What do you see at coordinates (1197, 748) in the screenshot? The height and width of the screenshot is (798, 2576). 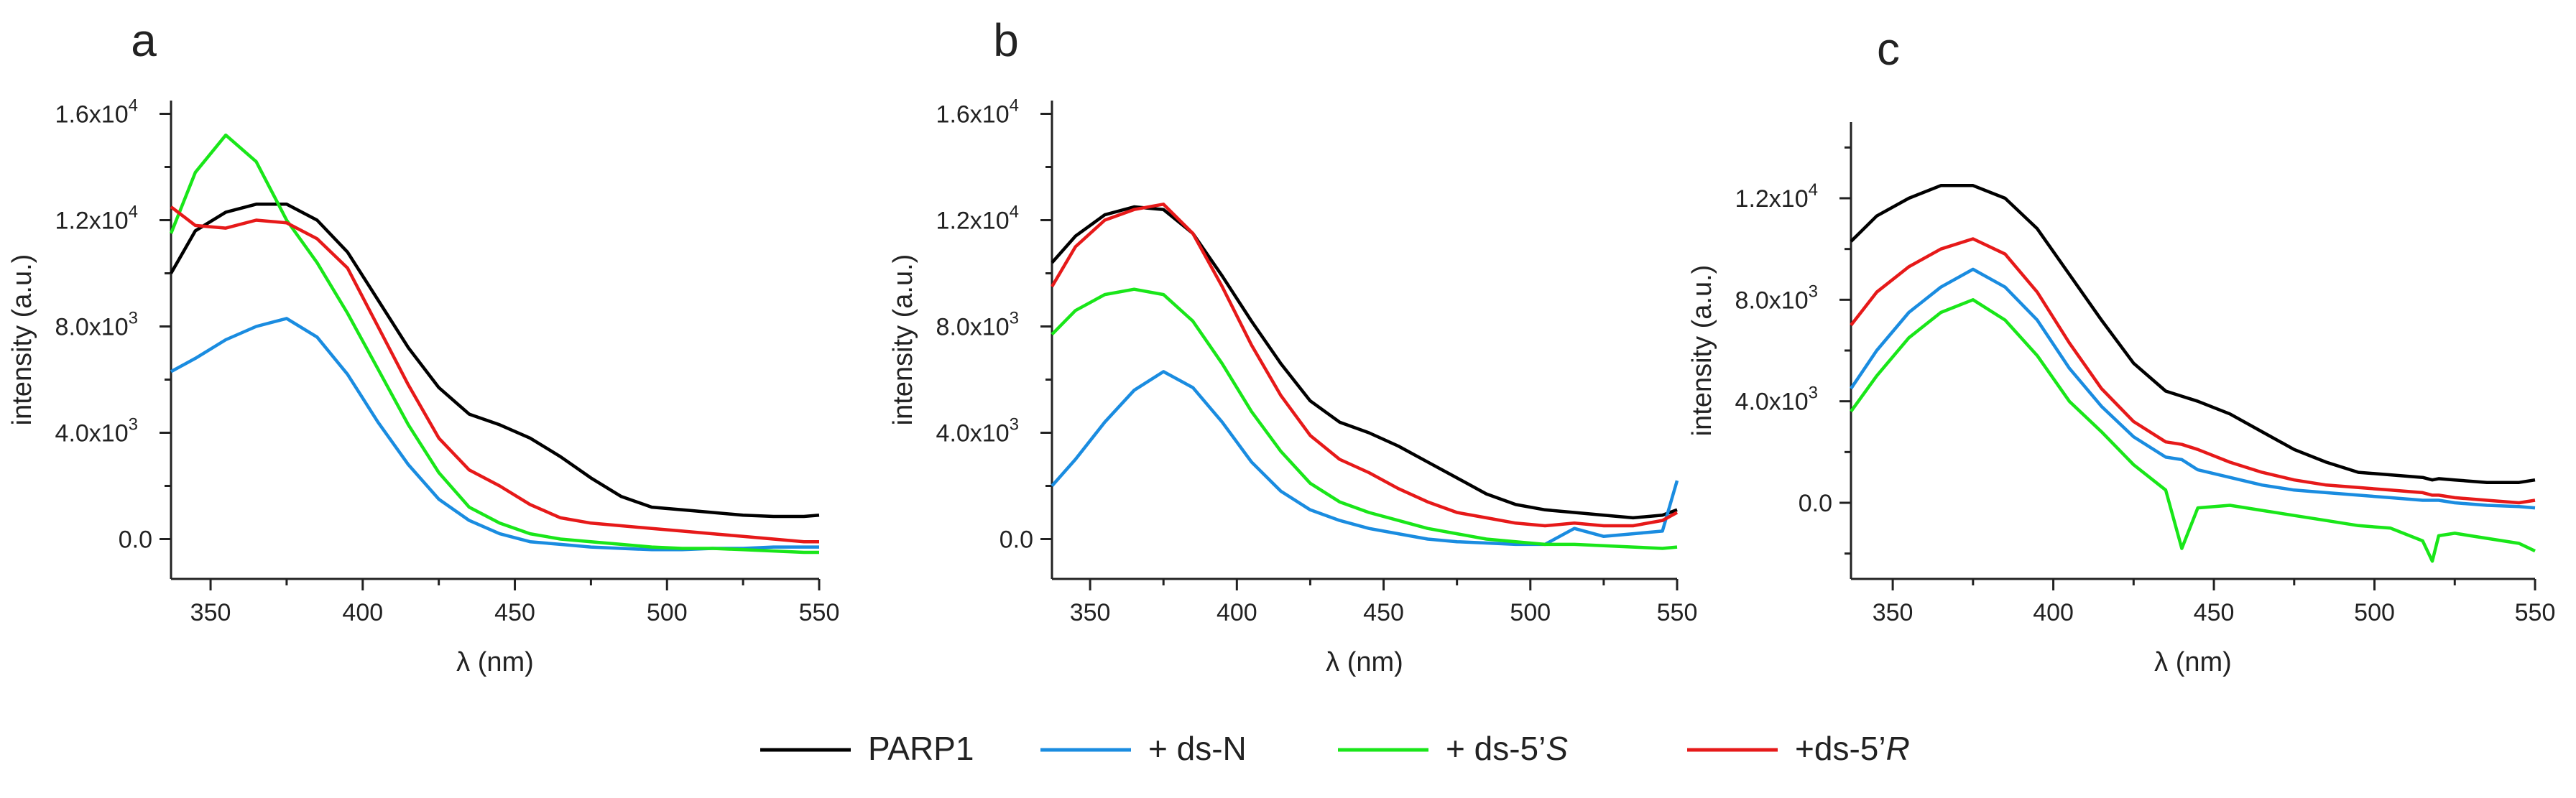 I see `legend-label: + ds-N` at bounding box center [1197, 748].